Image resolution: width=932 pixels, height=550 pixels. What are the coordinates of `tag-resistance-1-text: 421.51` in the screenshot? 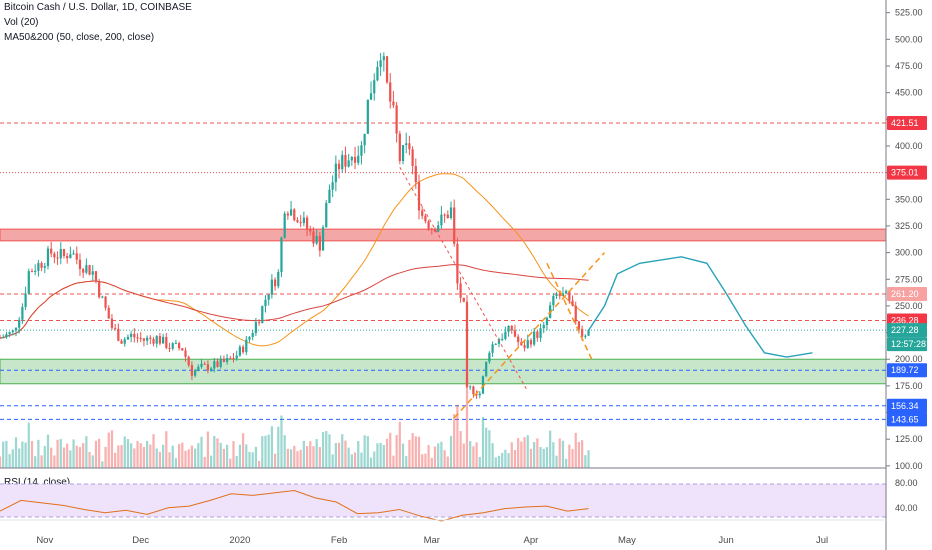 It's located at (905, 123).